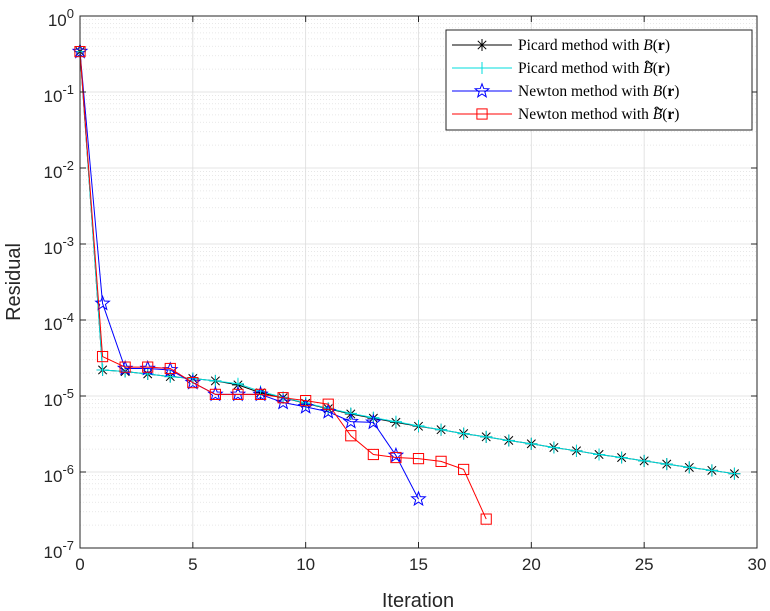 The height and width of the screenshot is (611, 770). What do you see at coordinates (482, 79) in the screenshot?
I see `legend-samples` at bounding box center [482, 79].